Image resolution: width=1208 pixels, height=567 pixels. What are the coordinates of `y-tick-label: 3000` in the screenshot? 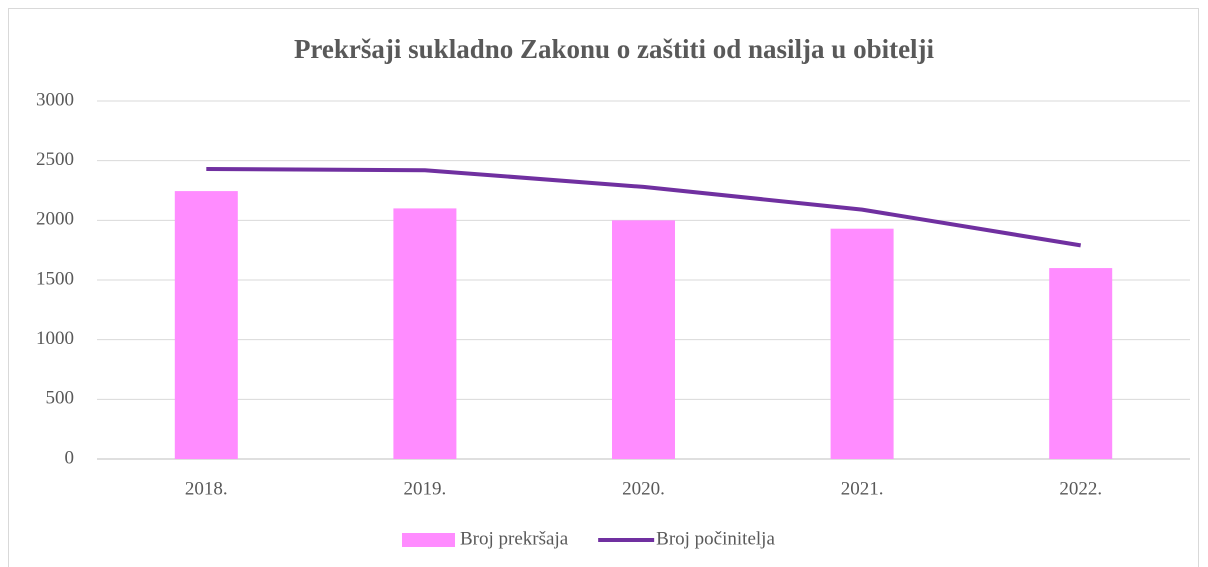 It's located at (55, 99).